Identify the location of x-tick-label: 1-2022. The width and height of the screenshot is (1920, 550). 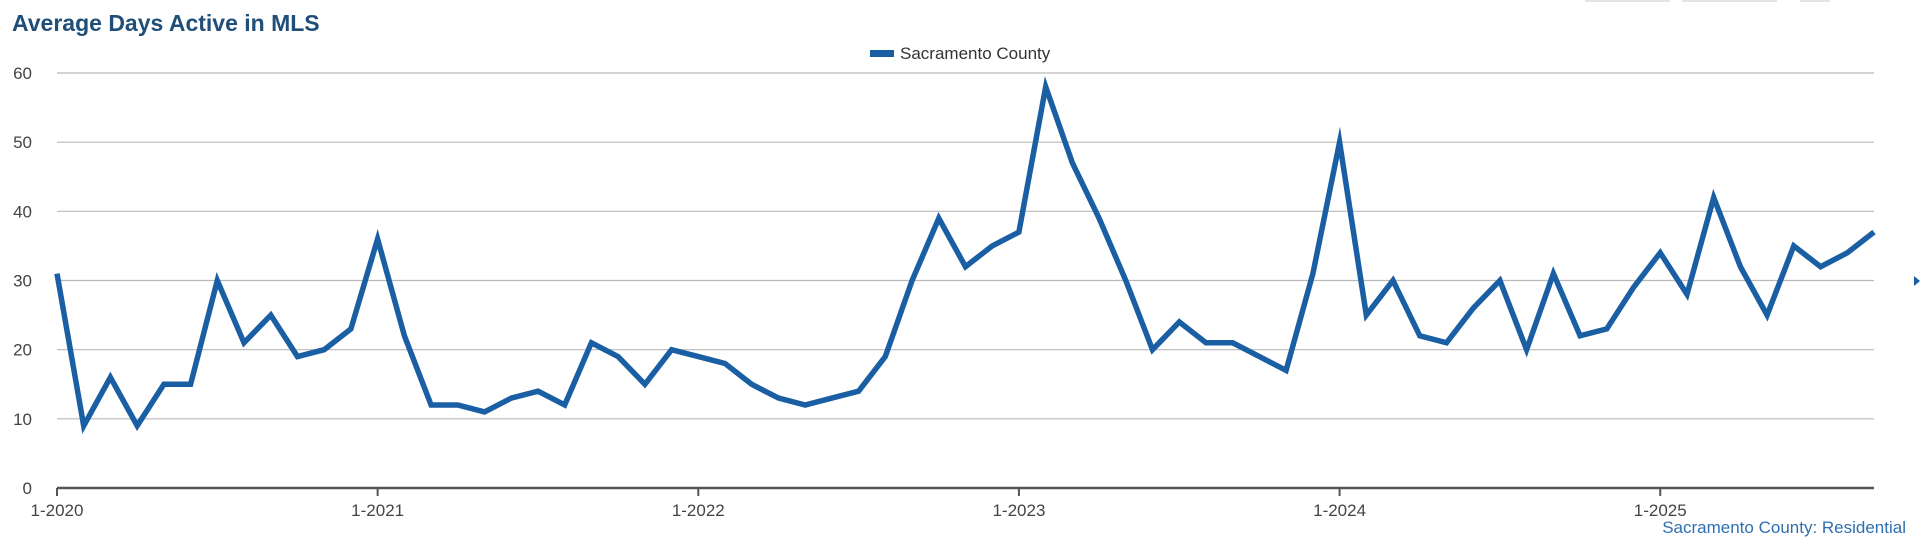
(698, 510).